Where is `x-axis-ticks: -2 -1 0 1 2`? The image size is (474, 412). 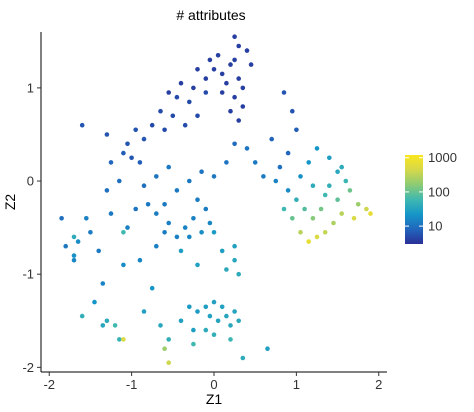
x-axis-ticks: -2 -1 0 1 2 is located at coordinates (212, 382).